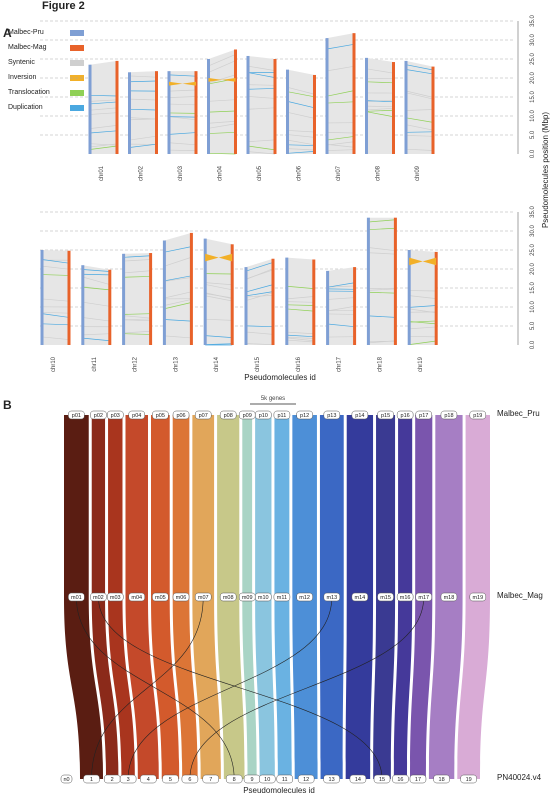 This screenshot has width=557, height=800. I want to click on bottom-label: 15, so click(382, 780).